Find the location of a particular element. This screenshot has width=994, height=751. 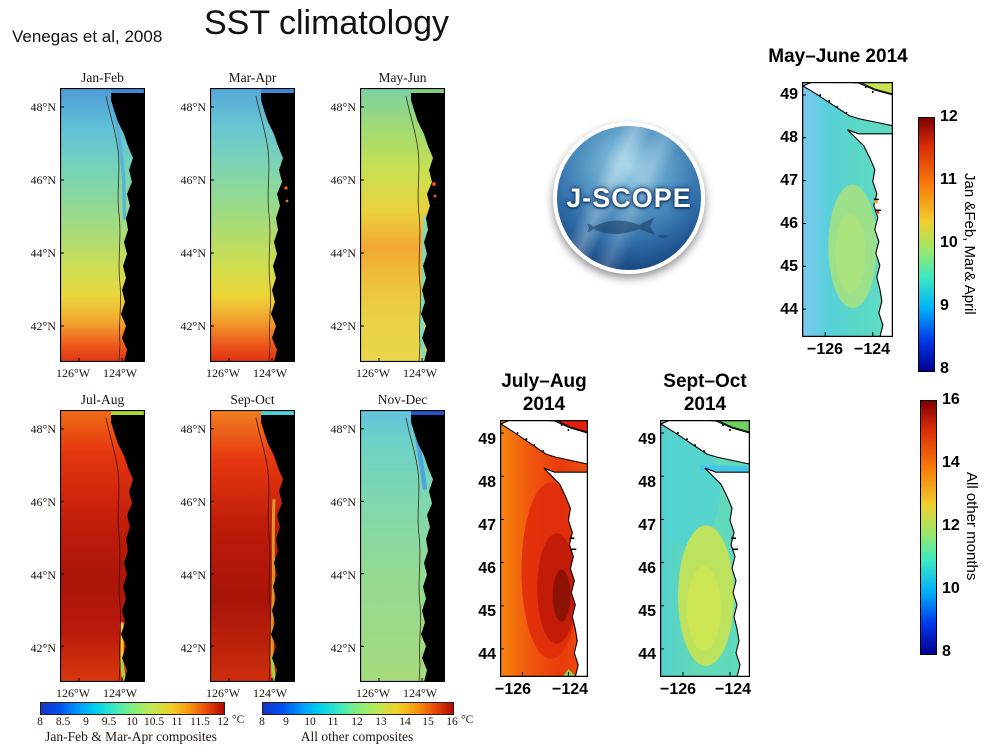

attribution-text: Venegas et al, 2008 is located at coordinates (87, 36).